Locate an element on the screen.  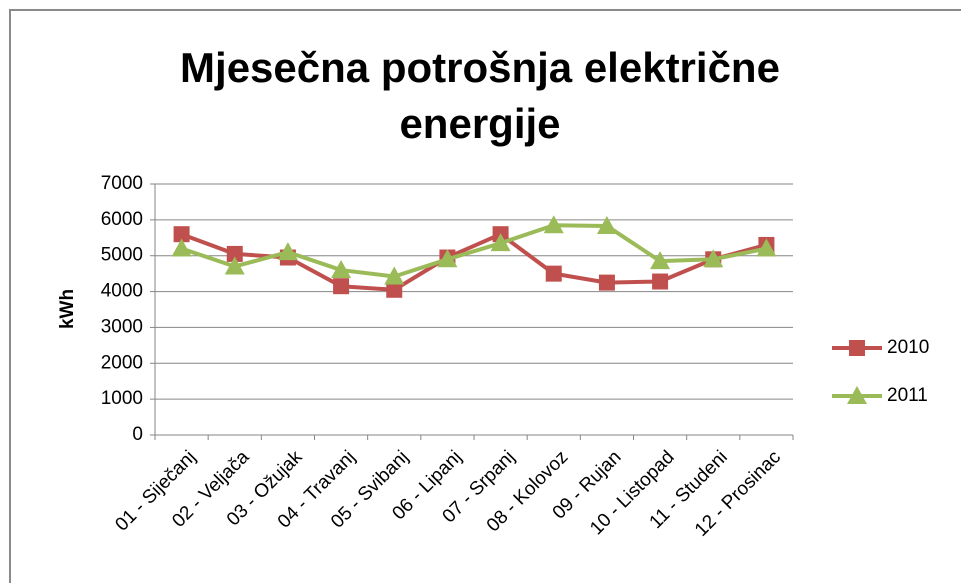
y-tick-label: 7000 is located at coordinates (122, 183).